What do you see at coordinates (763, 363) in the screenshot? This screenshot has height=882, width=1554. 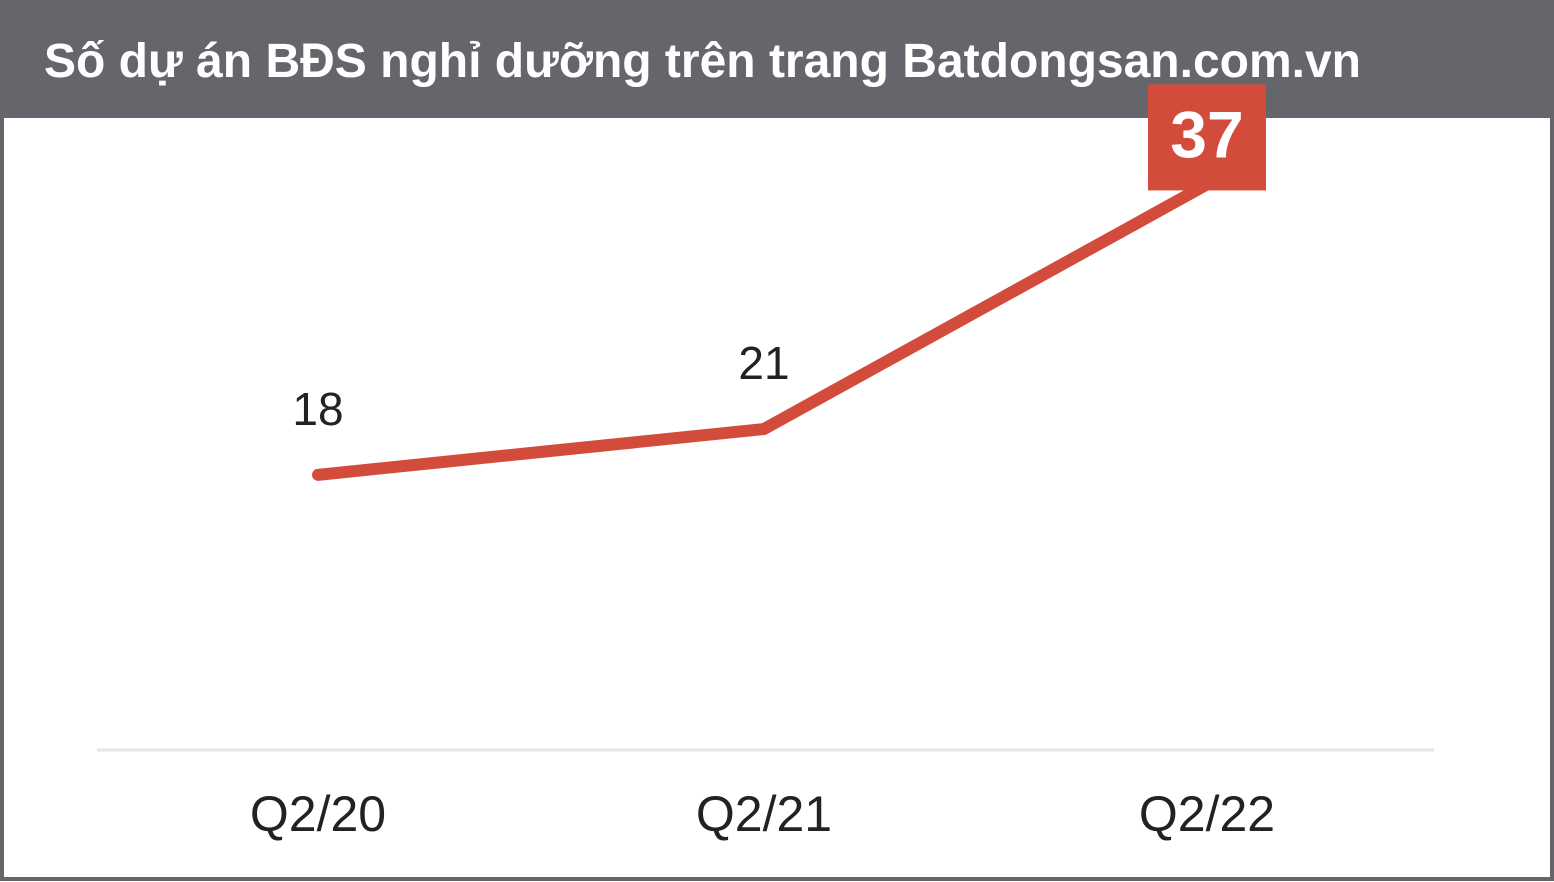 I see `data-label: 21` at bounding box center [763, 363].